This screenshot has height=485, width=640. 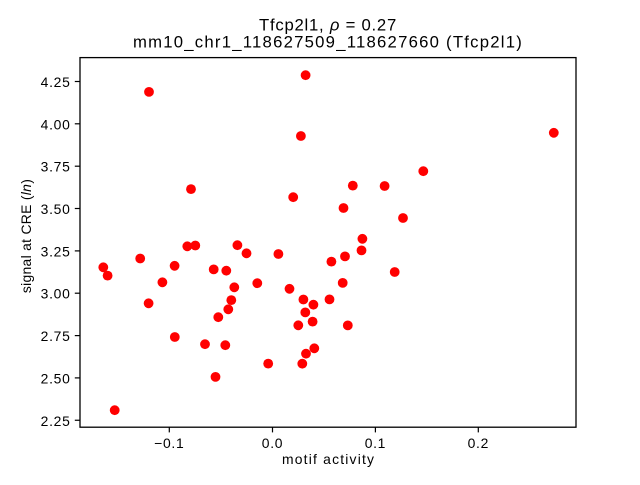 What do you see at coordinates (56, 167) in the screenshot?
I see `svg-text: 3.75` at bounding box center [56, 167].